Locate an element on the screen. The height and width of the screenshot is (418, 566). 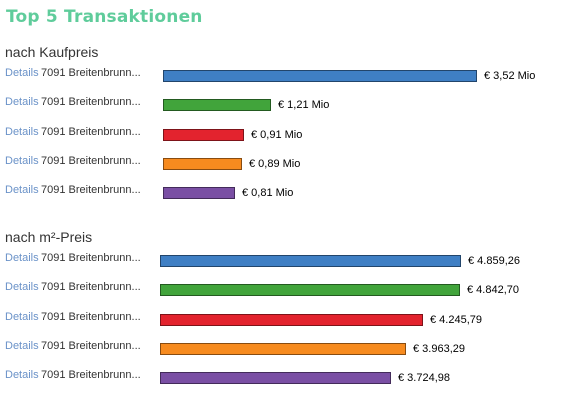
value-label: € 4.859,26 is located at coordinates (494, 261).